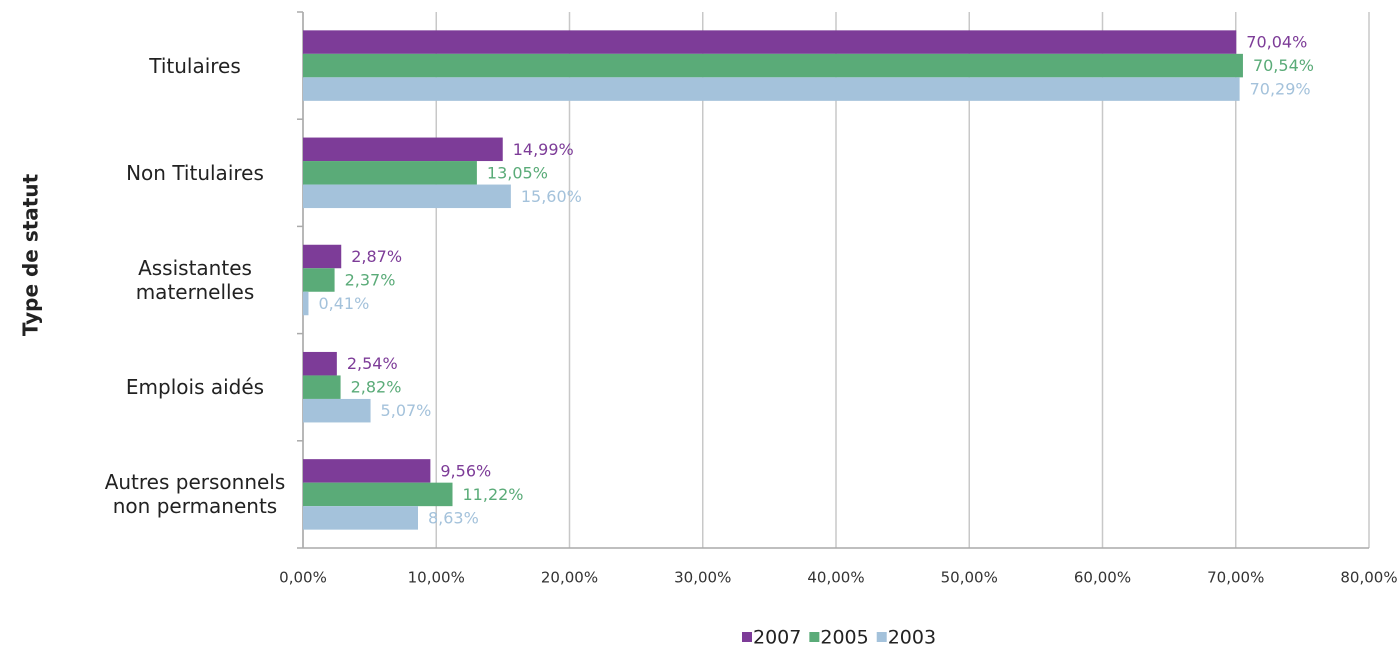  Describe the element at coordinates (376, 387) in the screenshot. I see `value-label: 2,82%` at that location.